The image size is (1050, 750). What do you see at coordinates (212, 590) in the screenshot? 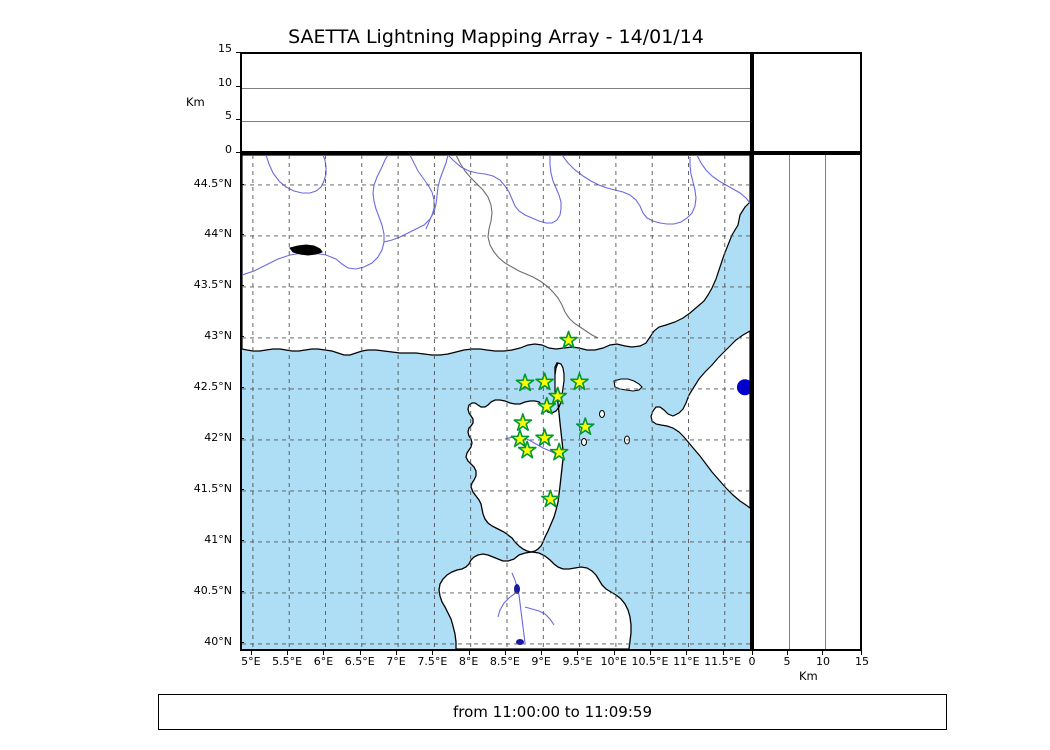
I see `map-ytick-40.5°N: 40.5°N` at bounding box center [212, 590].